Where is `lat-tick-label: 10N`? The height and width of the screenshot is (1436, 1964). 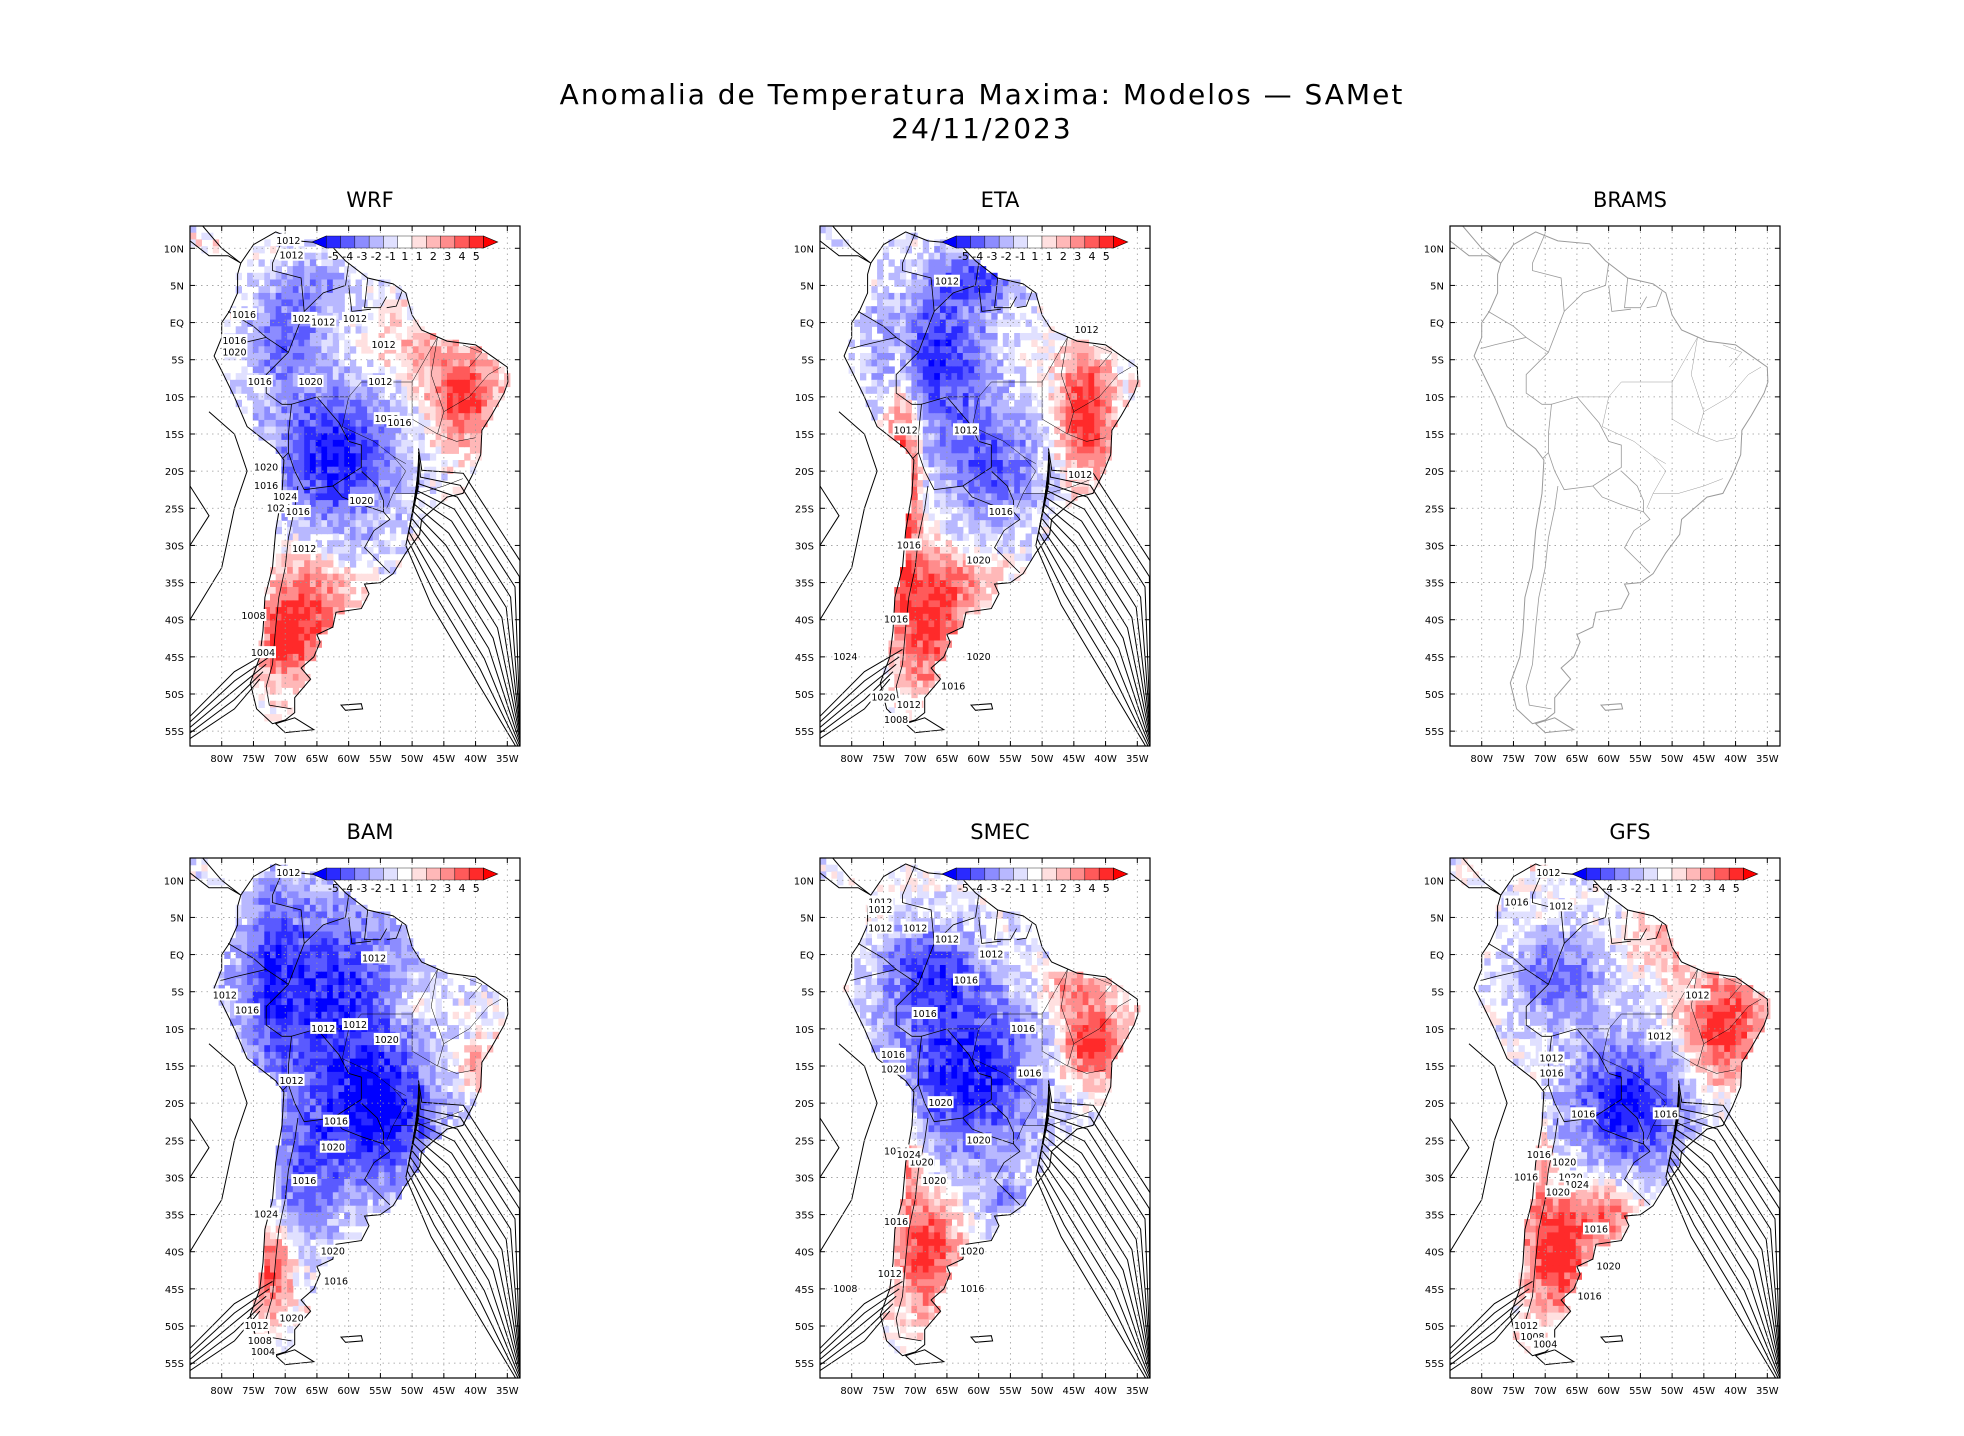
lat-tick-label: 10N is located at coordinates (804, 249).